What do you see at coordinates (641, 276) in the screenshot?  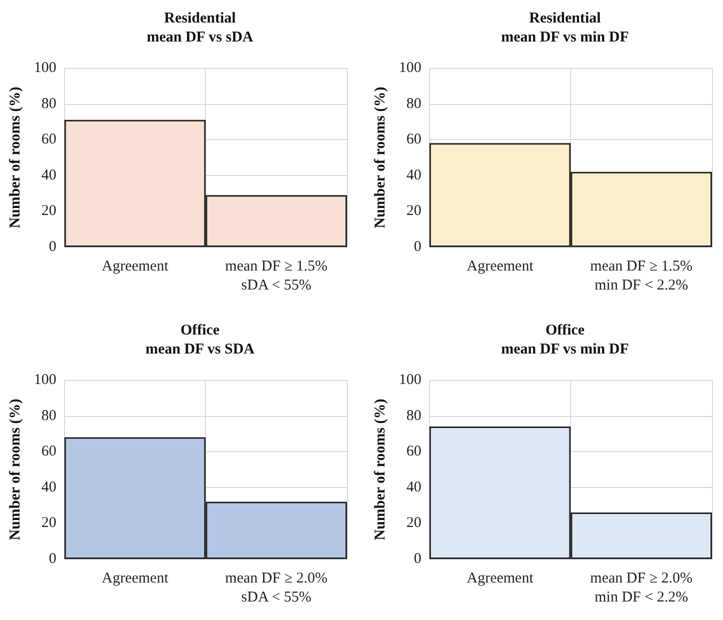 I see `x-tick-label: mean DF ≥ 1.5% min DF < 2.2%` at bounding box center [641, 276].